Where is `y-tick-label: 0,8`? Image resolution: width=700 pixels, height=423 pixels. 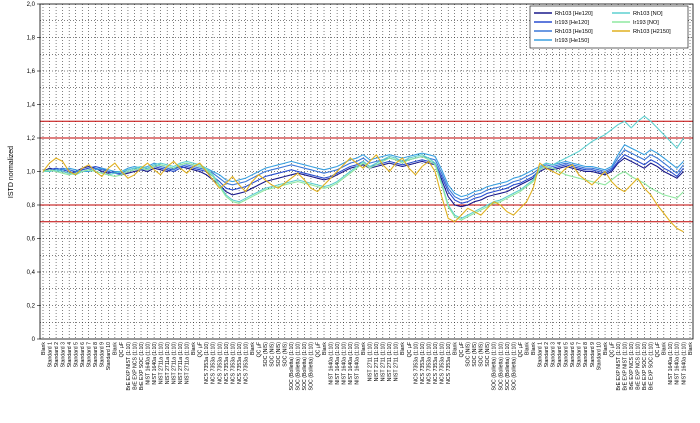
y-tick-label: 0,8 is located at coordinates (31, 206).